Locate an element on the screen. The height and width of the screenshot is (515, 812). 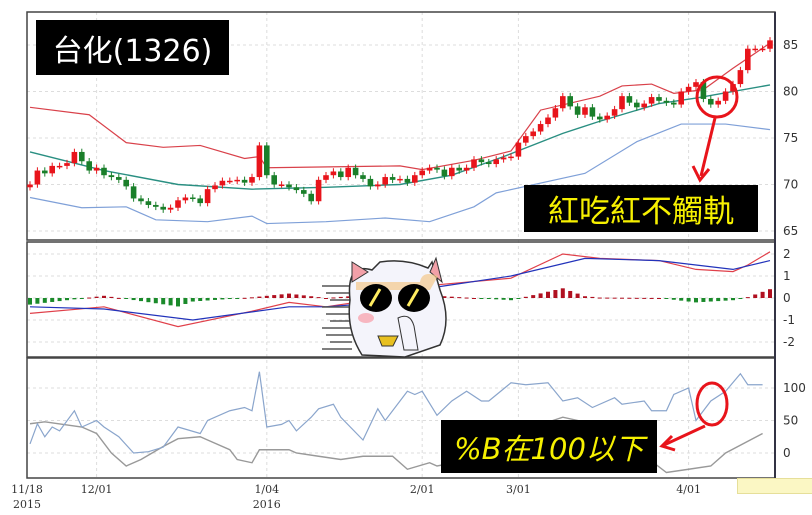
y-tick-label: 65 is located at coordinates (790, 231).